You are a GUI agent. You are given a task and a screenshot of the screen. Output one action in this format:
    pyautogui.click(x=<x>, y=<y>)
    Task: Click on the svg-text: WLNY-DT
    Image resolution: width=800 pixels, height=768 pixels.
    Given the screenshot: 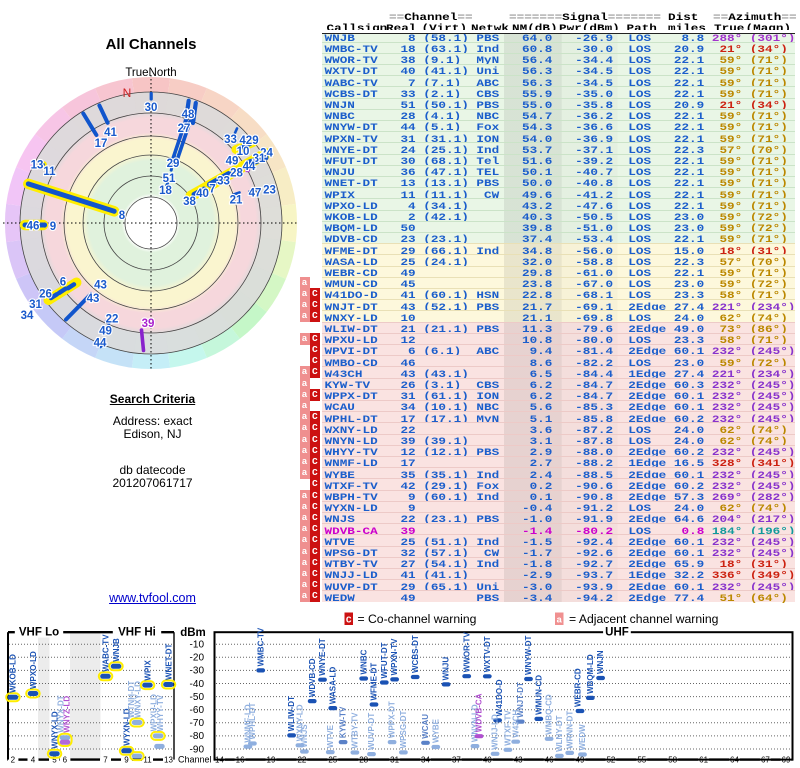 What is the action you would take?
    pyautogui.click(x=559, y=733)
    